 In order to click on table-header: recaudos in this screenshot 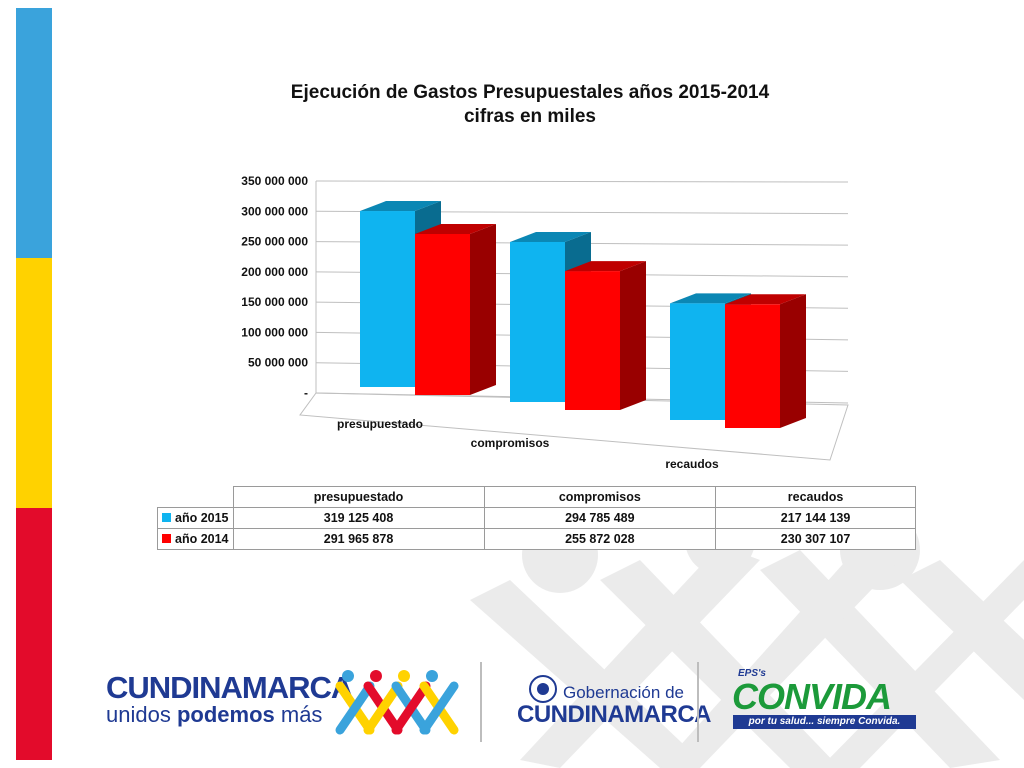, I will do `click(815, 497)`.